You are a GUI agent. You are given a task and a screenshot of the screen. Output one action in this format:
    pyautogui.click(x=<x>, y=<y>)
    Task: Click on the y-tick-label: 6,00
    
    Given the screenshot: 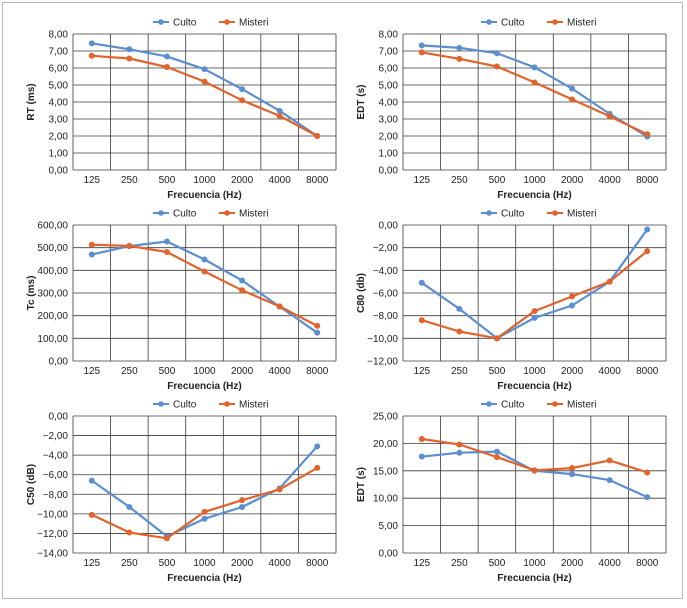 What is the action you would take?
    pyautogui.click(x=389, y=69)
    